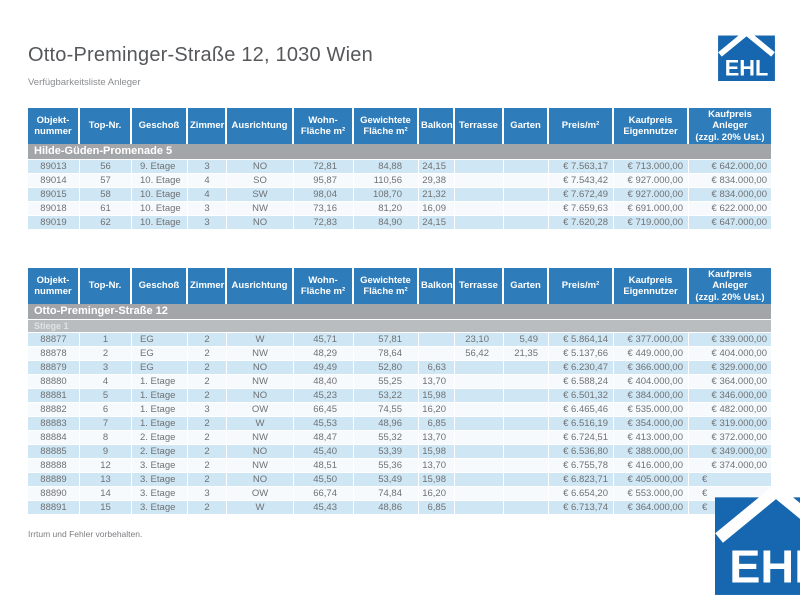 Image resolution: width=800 pixels, height=595 pixels. Describe the element at coordinates (399, 152) in the screenshot. I see `section-title: Hilde-Güden-Promenade 5` at that location.